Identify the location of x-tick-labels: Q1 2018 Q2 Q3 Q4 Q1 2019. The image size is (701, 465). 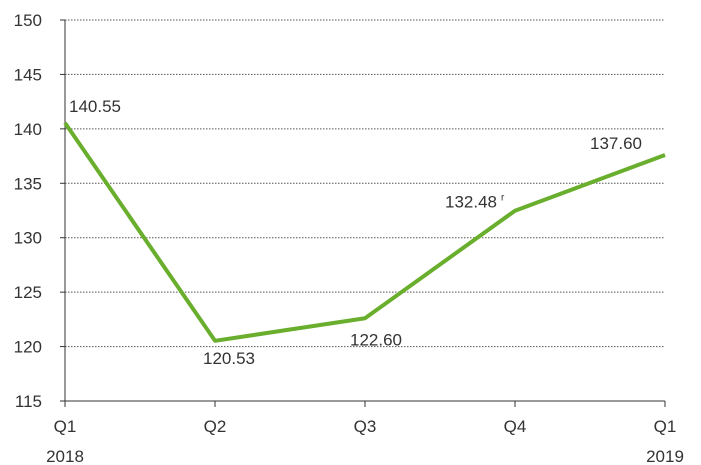
(365, 433).